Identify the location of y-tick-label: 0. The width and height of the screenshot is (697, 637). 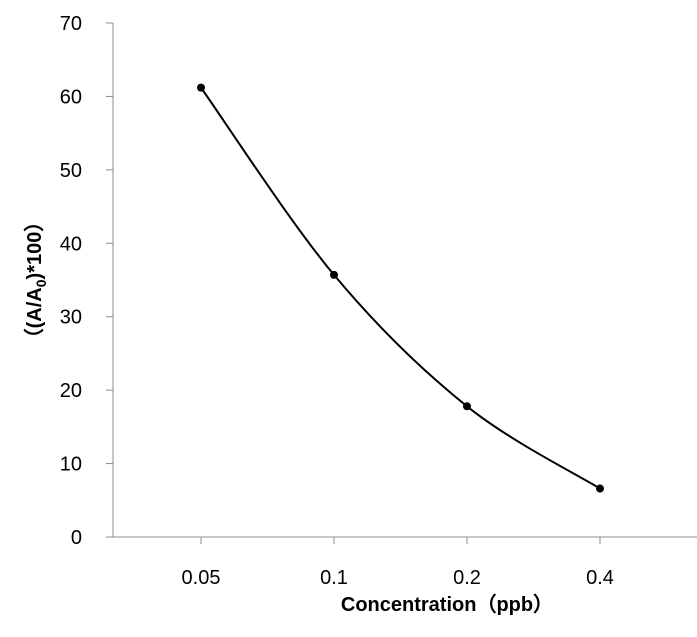
(76, 538).